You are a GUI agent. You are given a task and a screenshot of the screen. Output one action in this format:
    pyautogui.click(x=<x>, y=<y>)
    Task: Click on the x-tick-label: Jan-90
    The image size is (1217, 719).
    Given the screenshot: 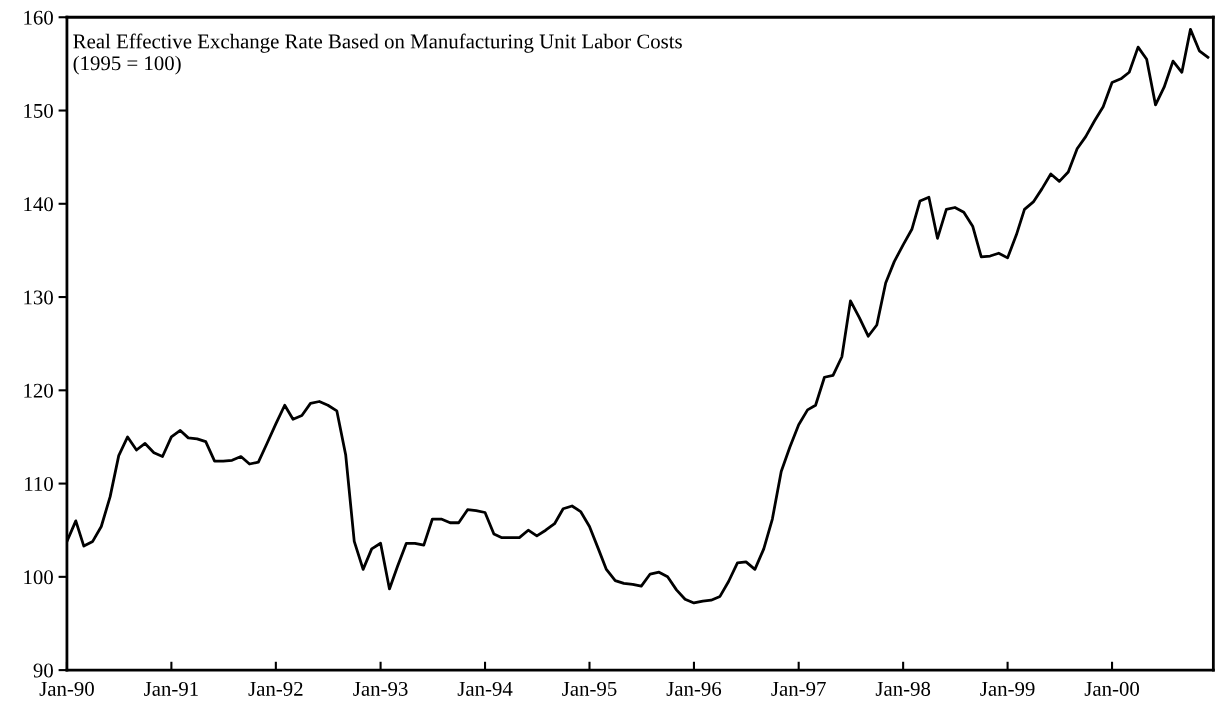 What is the action you would take?
    pyautogui.click(x=66, y=688)
    